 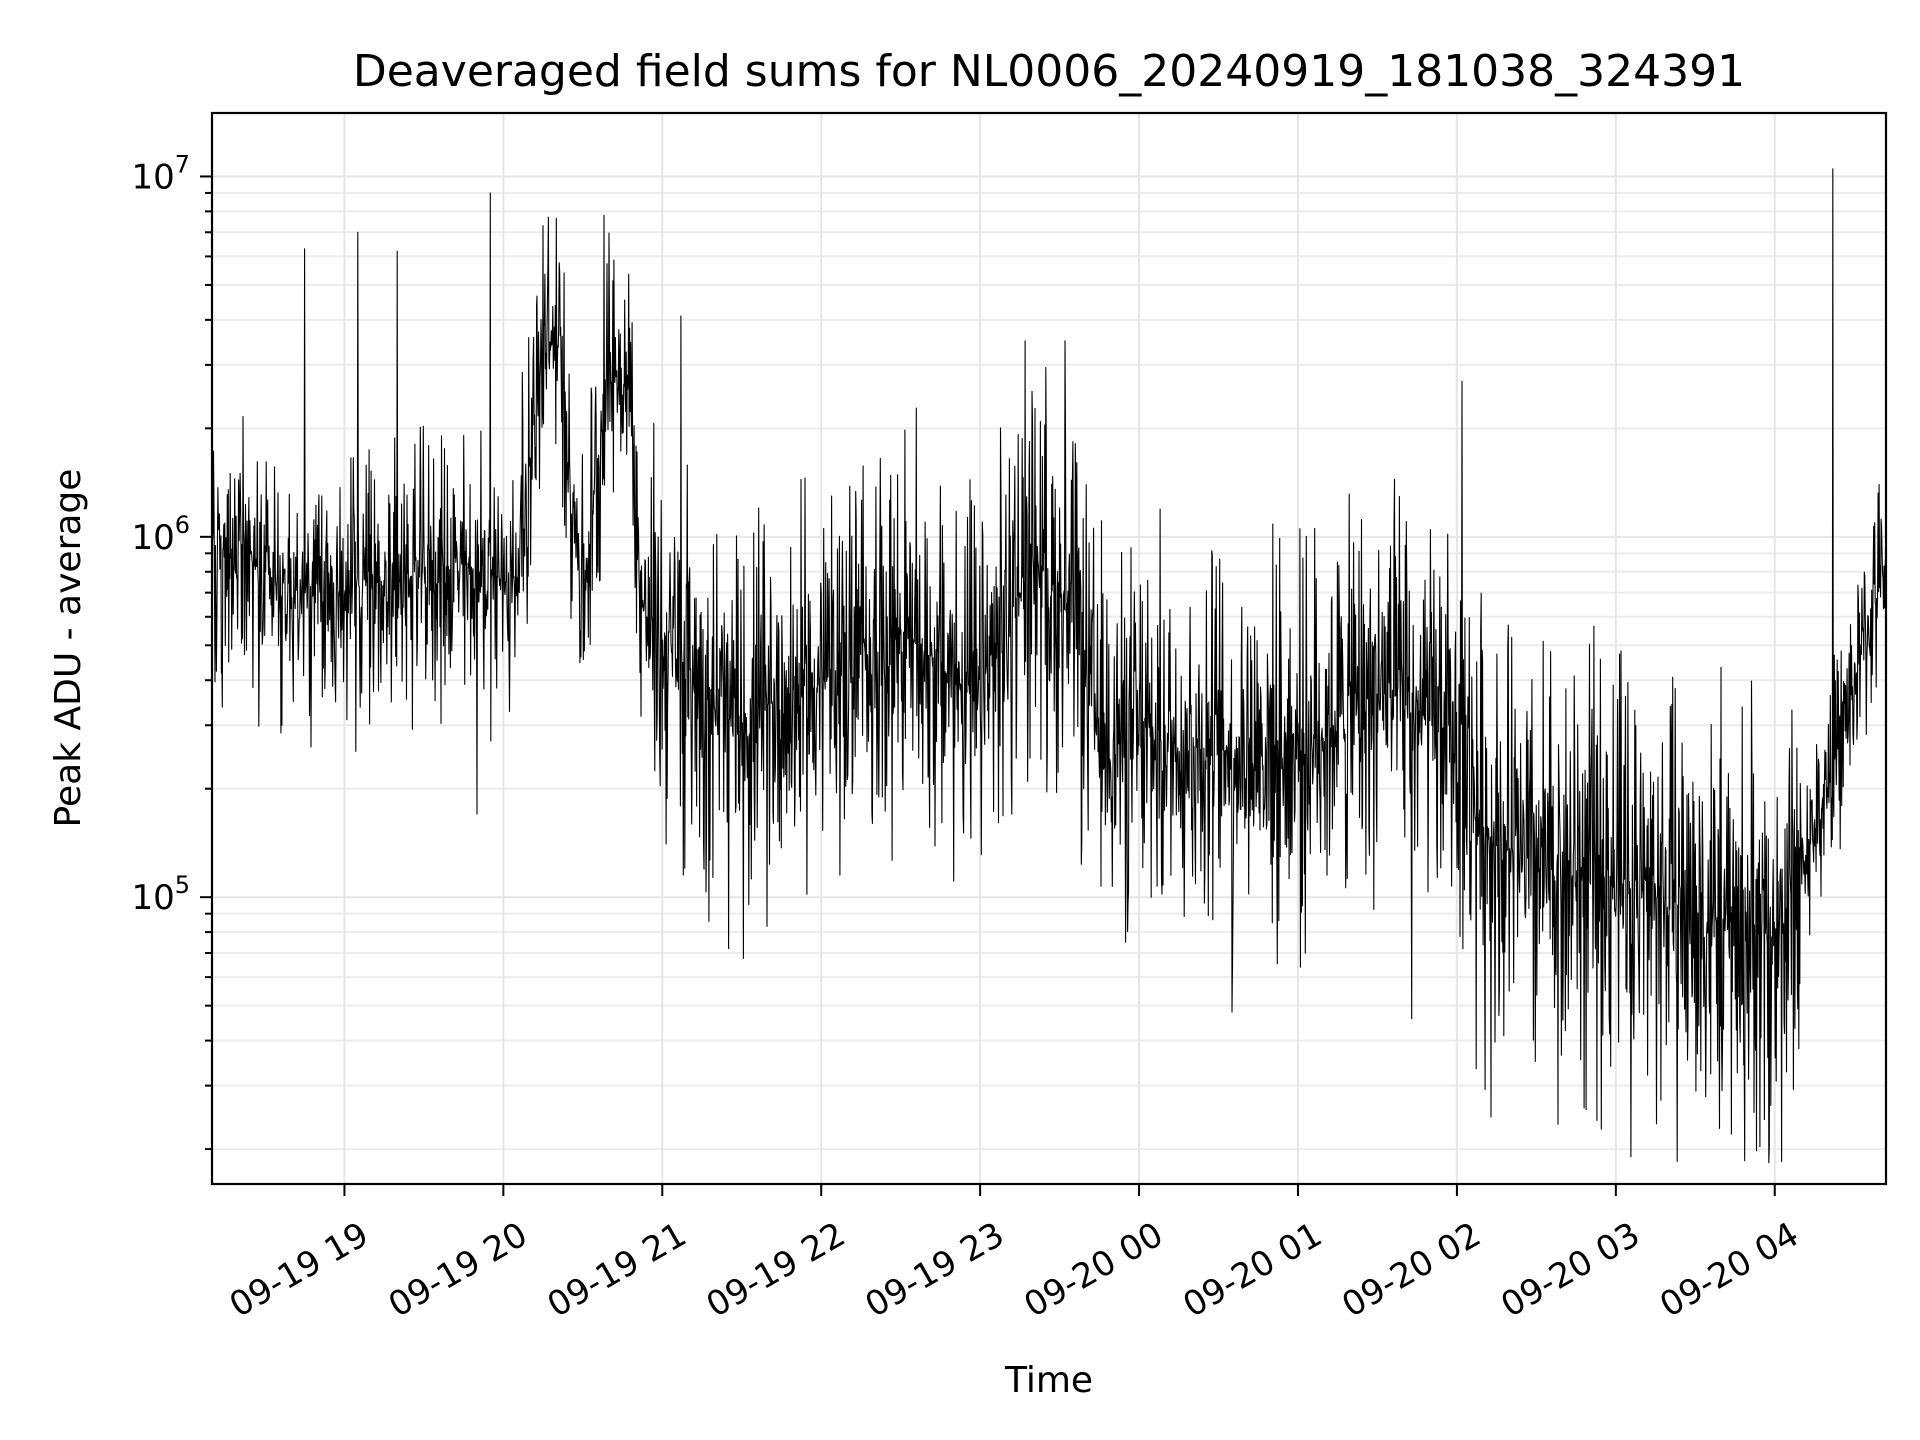 What do you see at coordinates (160, 534) in the screenshot?
I see `y-tick-label: 10⁶` at bounding box center [160, 534].